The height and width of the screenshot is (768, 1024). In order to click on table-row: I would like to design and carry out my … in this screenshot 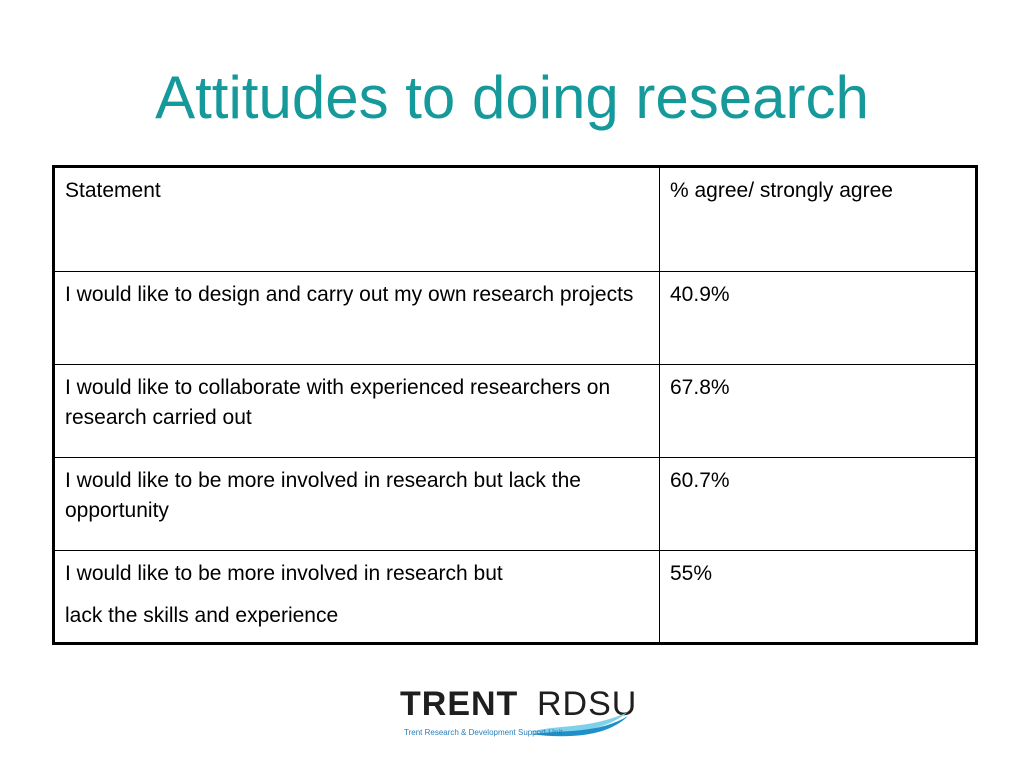, I will do `click(515, 318)`.